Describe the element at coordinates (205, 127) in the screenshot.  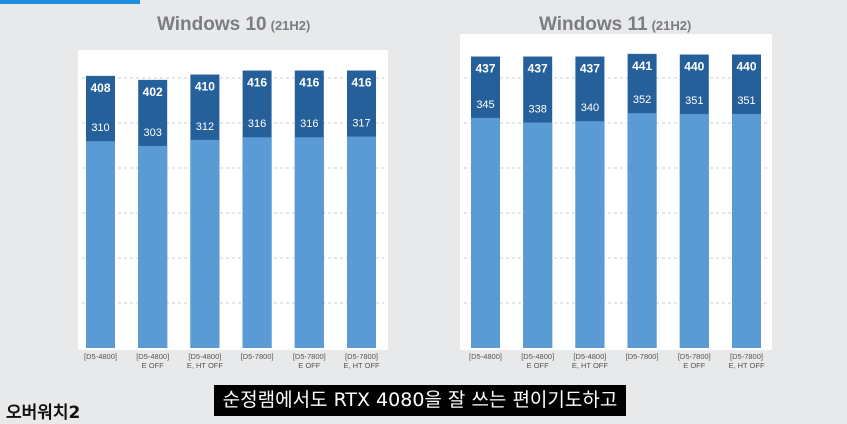
I see `data-label-low: 312` at that location.